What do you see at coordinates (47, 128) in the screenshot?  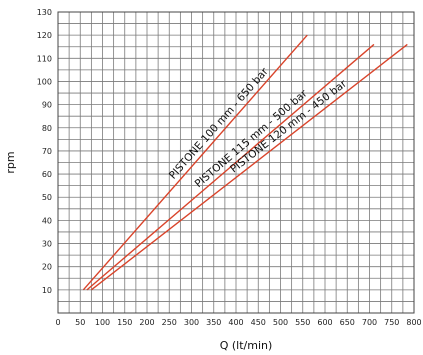 I see `y-tick-label: 80` at bounding box center [47, 128].